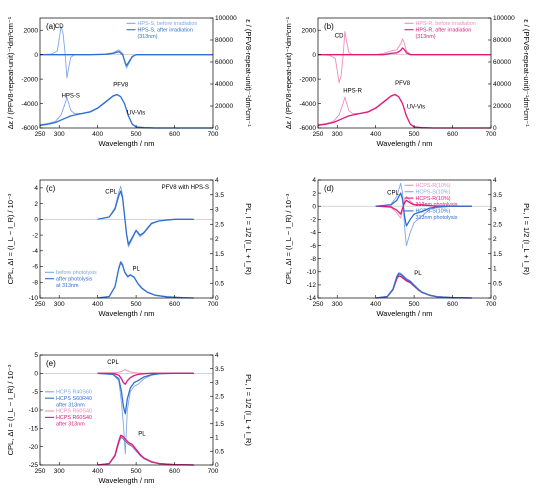  What do you see at coordinates (168, 24) in the screenshot?
I see `legend-entry: HPS-S, before irradiation` at bounding box center [168, 24].